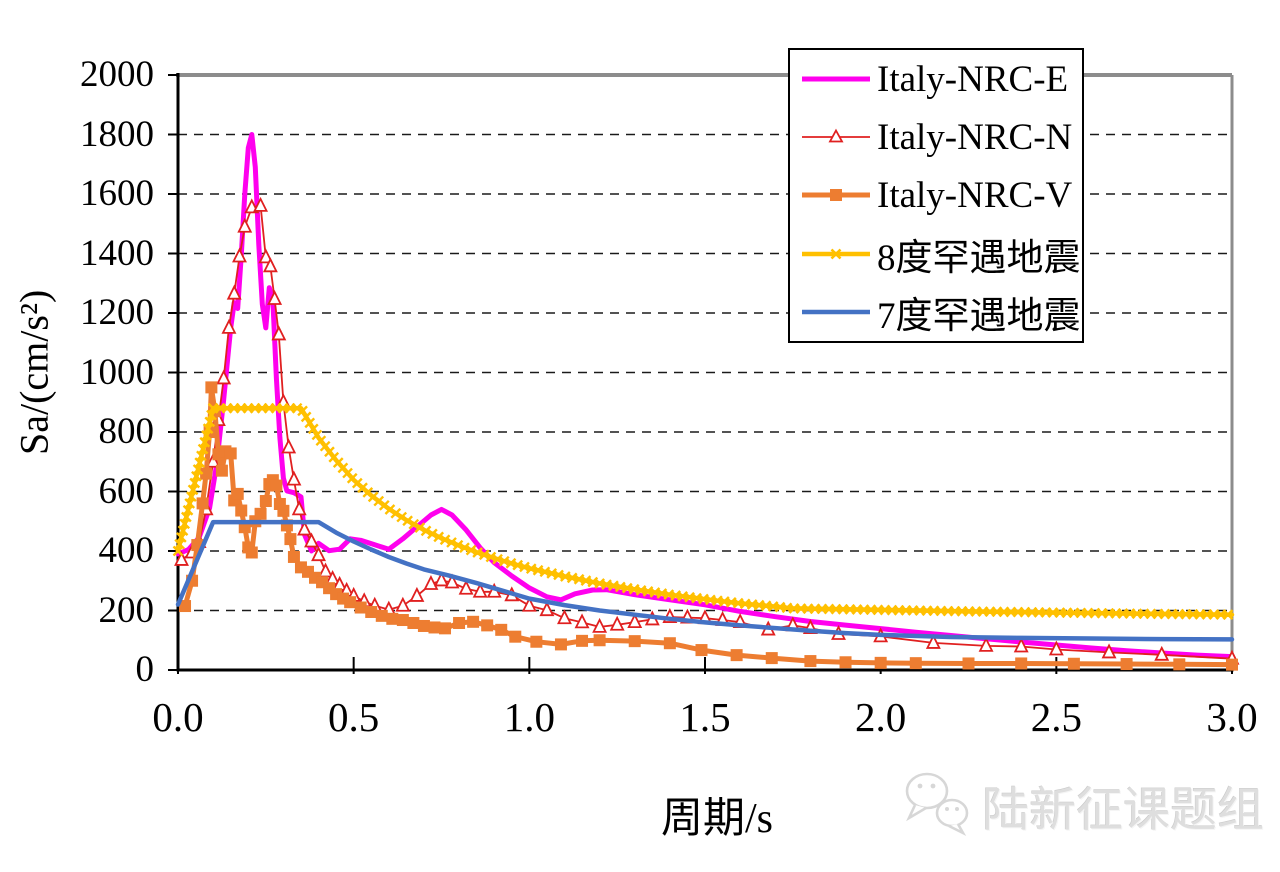 The height and width of the screenshot is (872, 1280). What do you see at coordinates (936, 253) in the screenshot?
I see `legend-item-8度罕遇地震: 8度罕遇地震` at bounding box center [936, 253].